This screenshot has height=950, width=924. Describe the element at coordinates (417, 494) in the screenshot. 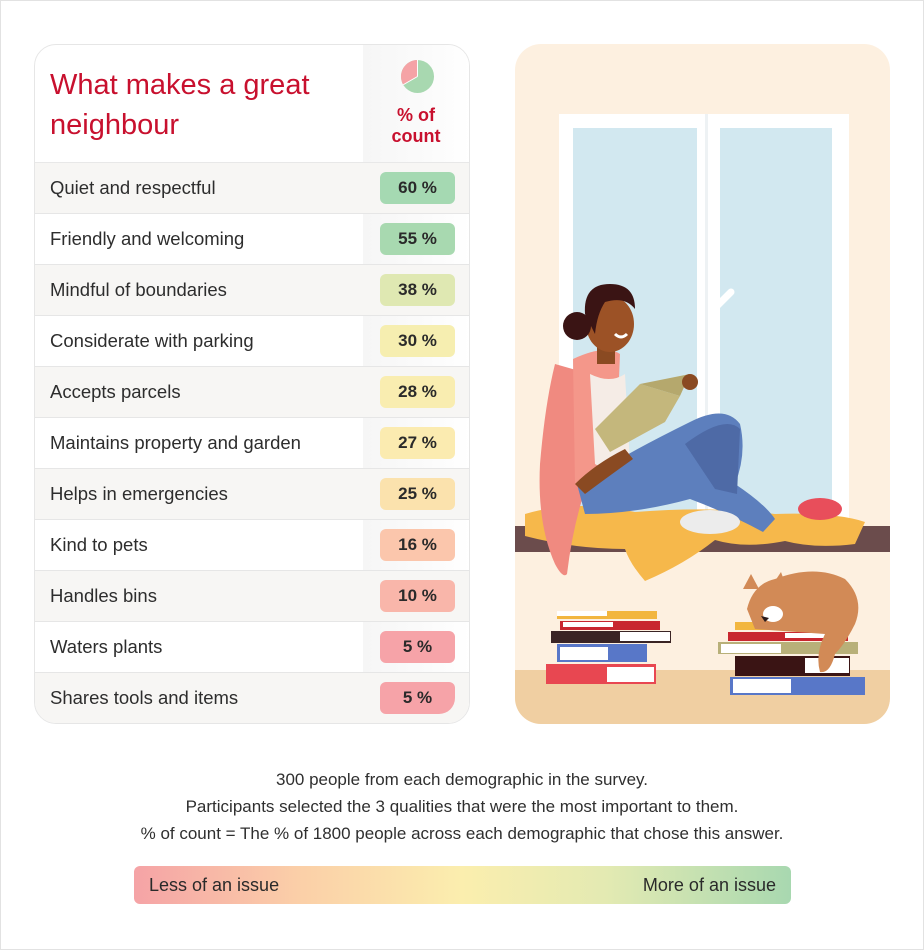

I see `value-badge: 25 %` at that location.